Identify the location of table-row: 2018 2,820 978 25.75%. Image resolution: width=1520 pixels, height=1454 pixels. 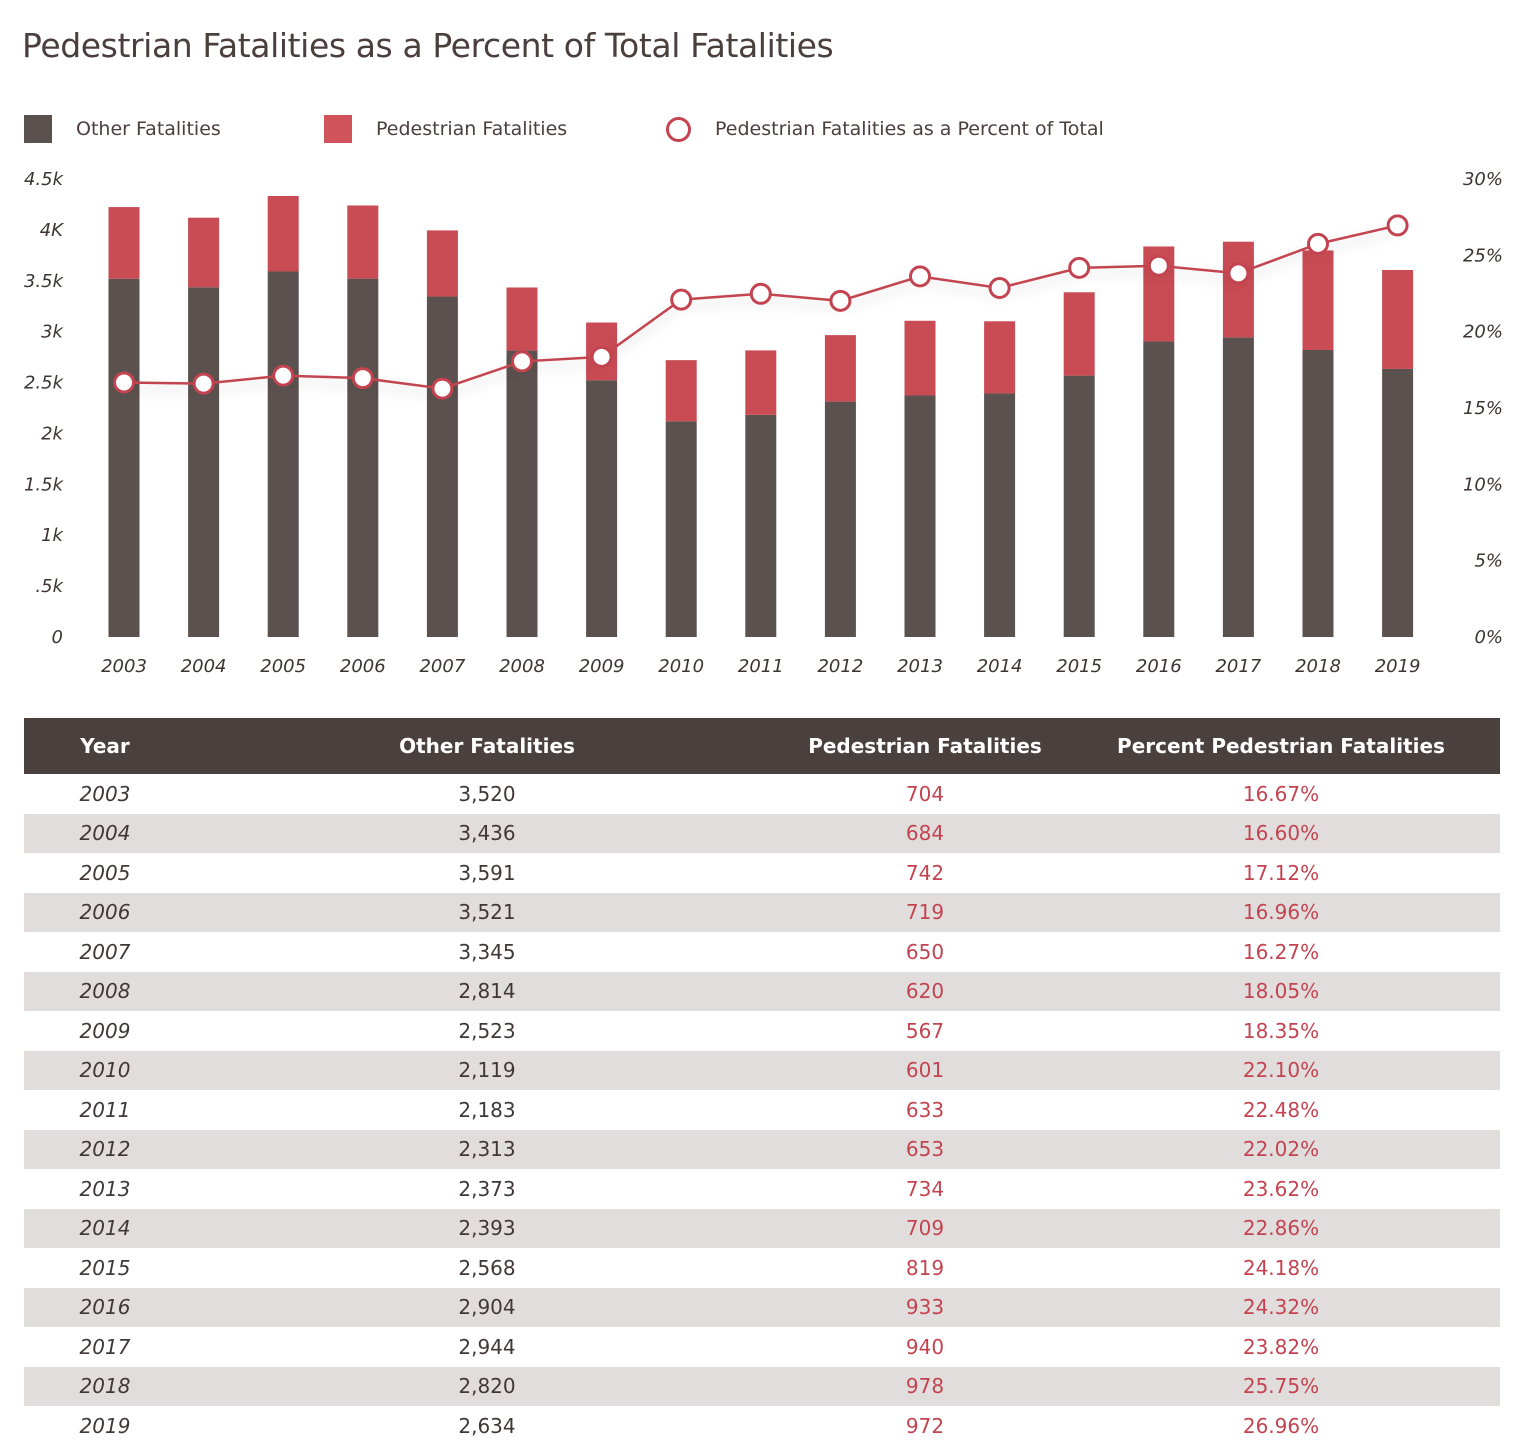
(762, 1386).